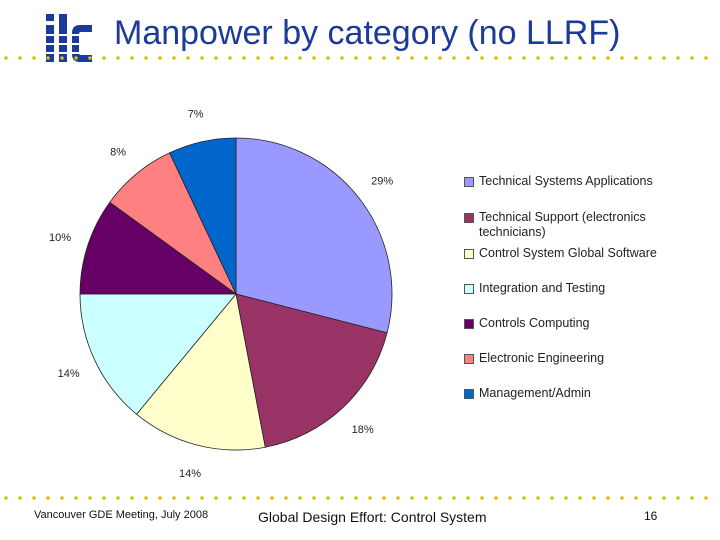 The image size is (720, 540). What do you see at coordinates (363, 430) in the screenshot?
I see `slice-value-label: 18%` at bounding box center [363, 430].